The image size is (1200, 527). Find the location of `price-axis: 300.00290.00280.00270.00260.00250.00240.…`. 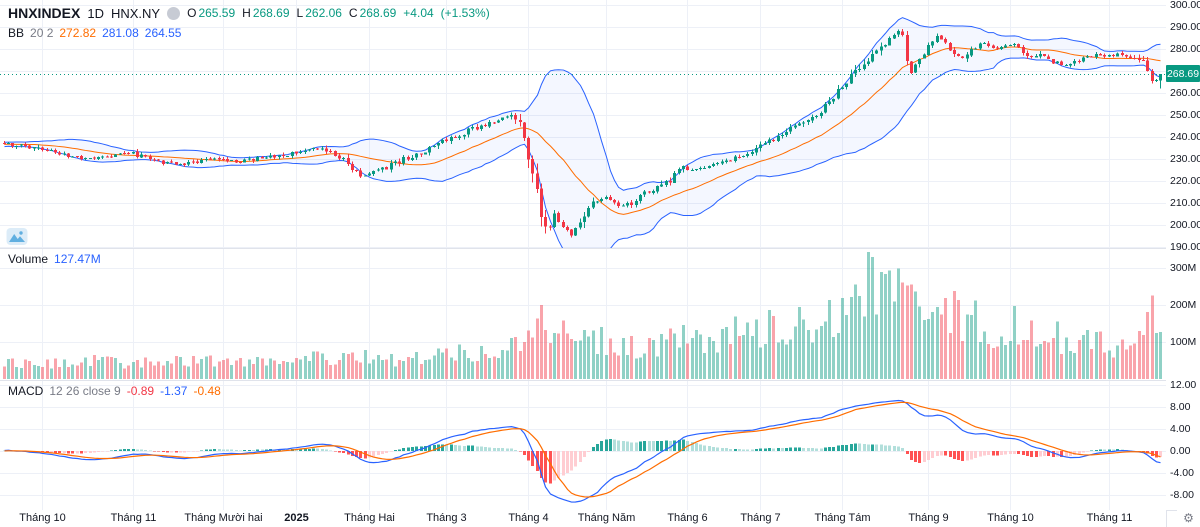

price-axis: 300.00290.00280.00270.00260.00250.00240.… is located at coordinates (1183, 255).